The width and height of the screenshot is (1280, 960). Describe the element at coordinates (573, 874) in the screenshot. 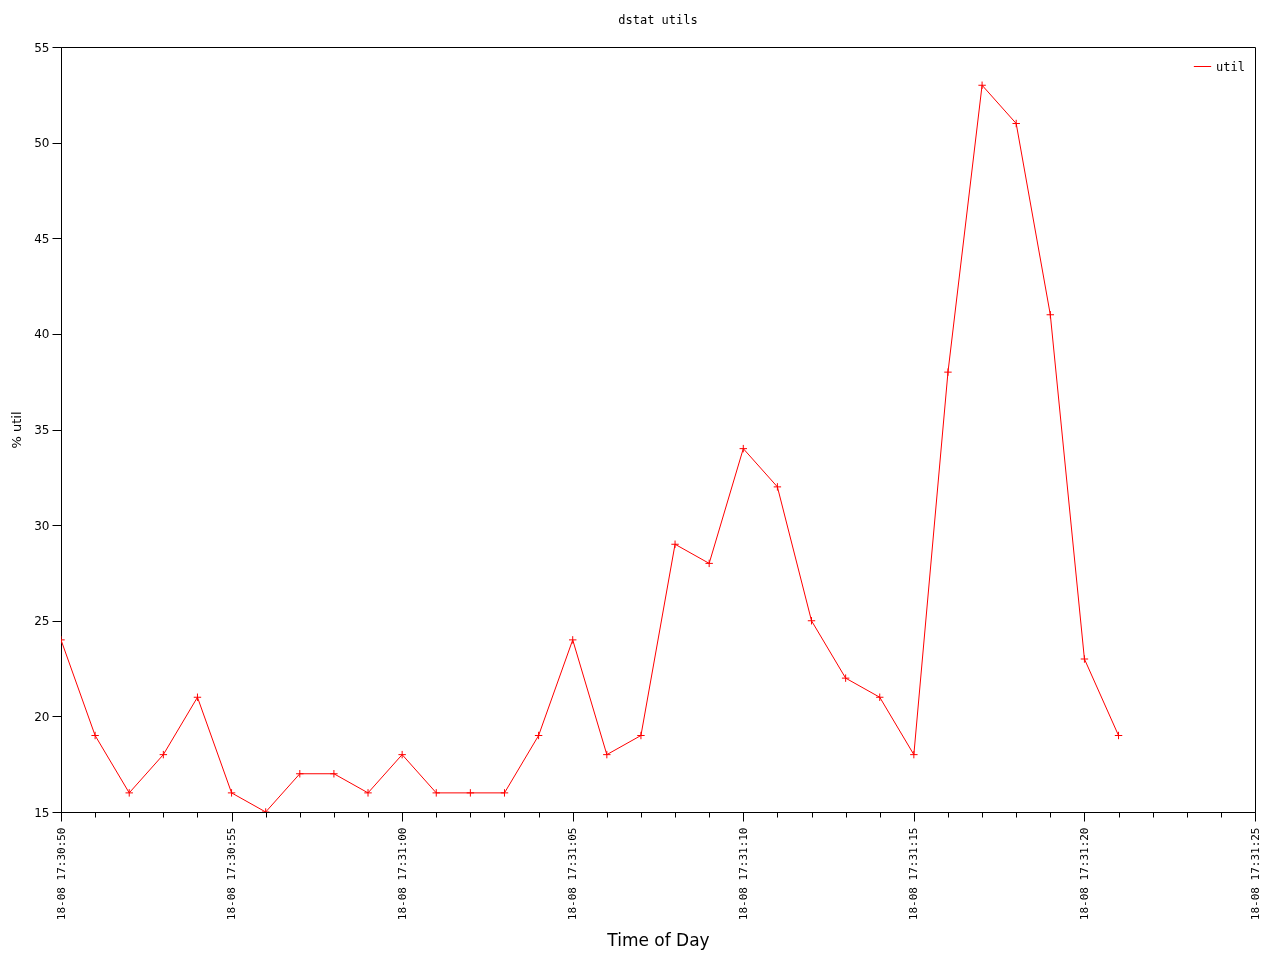

I see `x-tick-label: 18-08 17:31:05` at that location.